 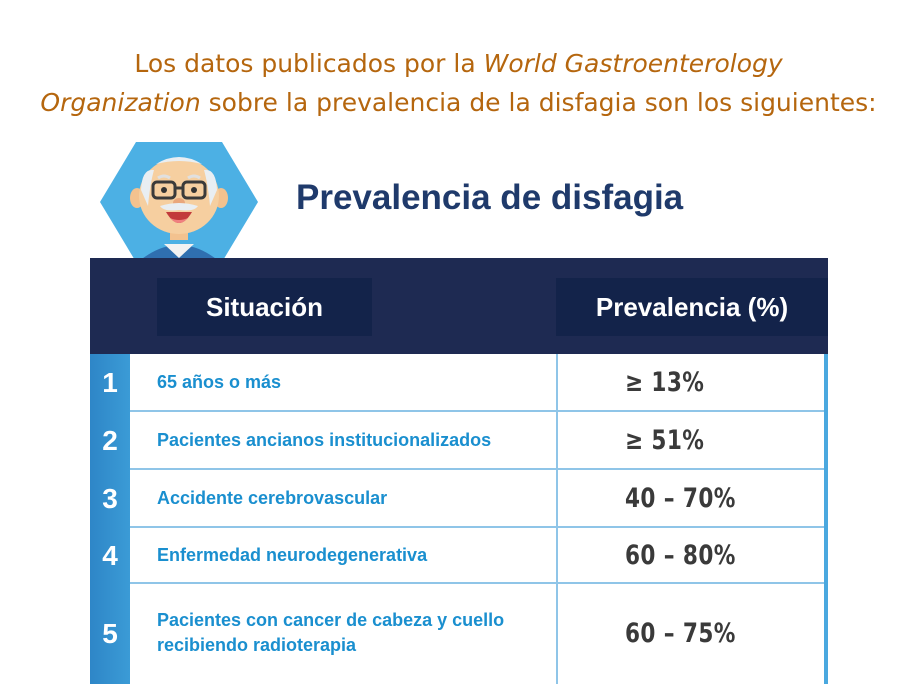 I want to click on situacion-cell: 65 años o más, so click(x=219, y=381).